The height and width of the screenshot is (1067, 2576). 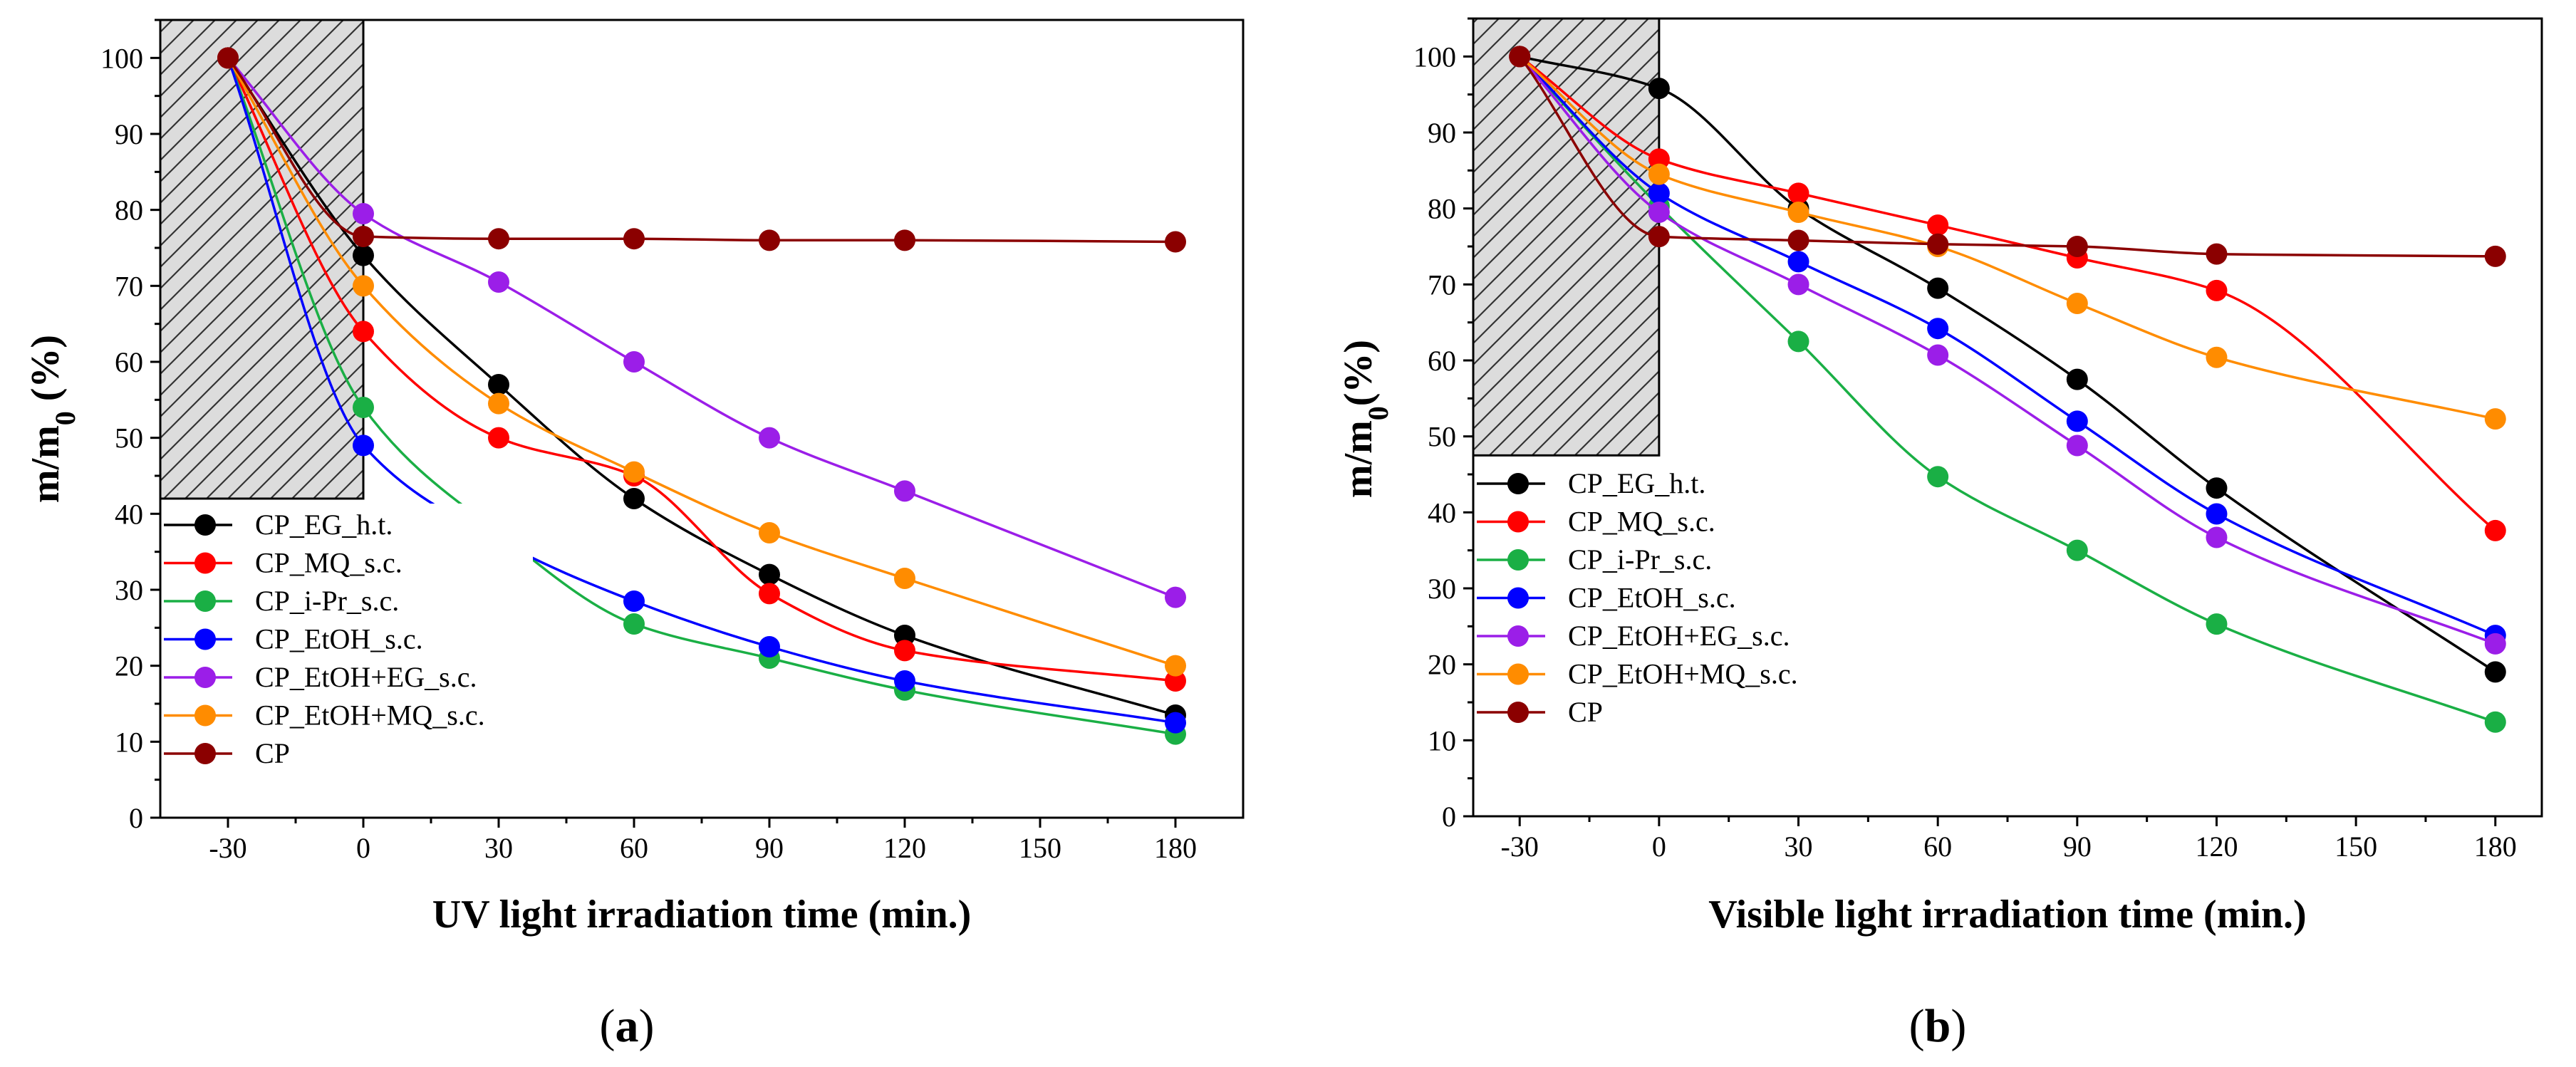 What do you see at coordinates (701, 150) in the screenshot?
I see `series-cp` at bounding box center [701, 150].